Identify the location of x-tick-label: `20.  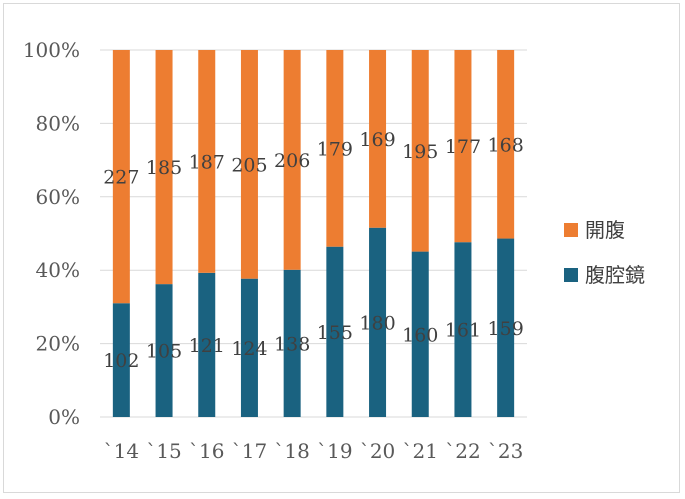
(377, 451).